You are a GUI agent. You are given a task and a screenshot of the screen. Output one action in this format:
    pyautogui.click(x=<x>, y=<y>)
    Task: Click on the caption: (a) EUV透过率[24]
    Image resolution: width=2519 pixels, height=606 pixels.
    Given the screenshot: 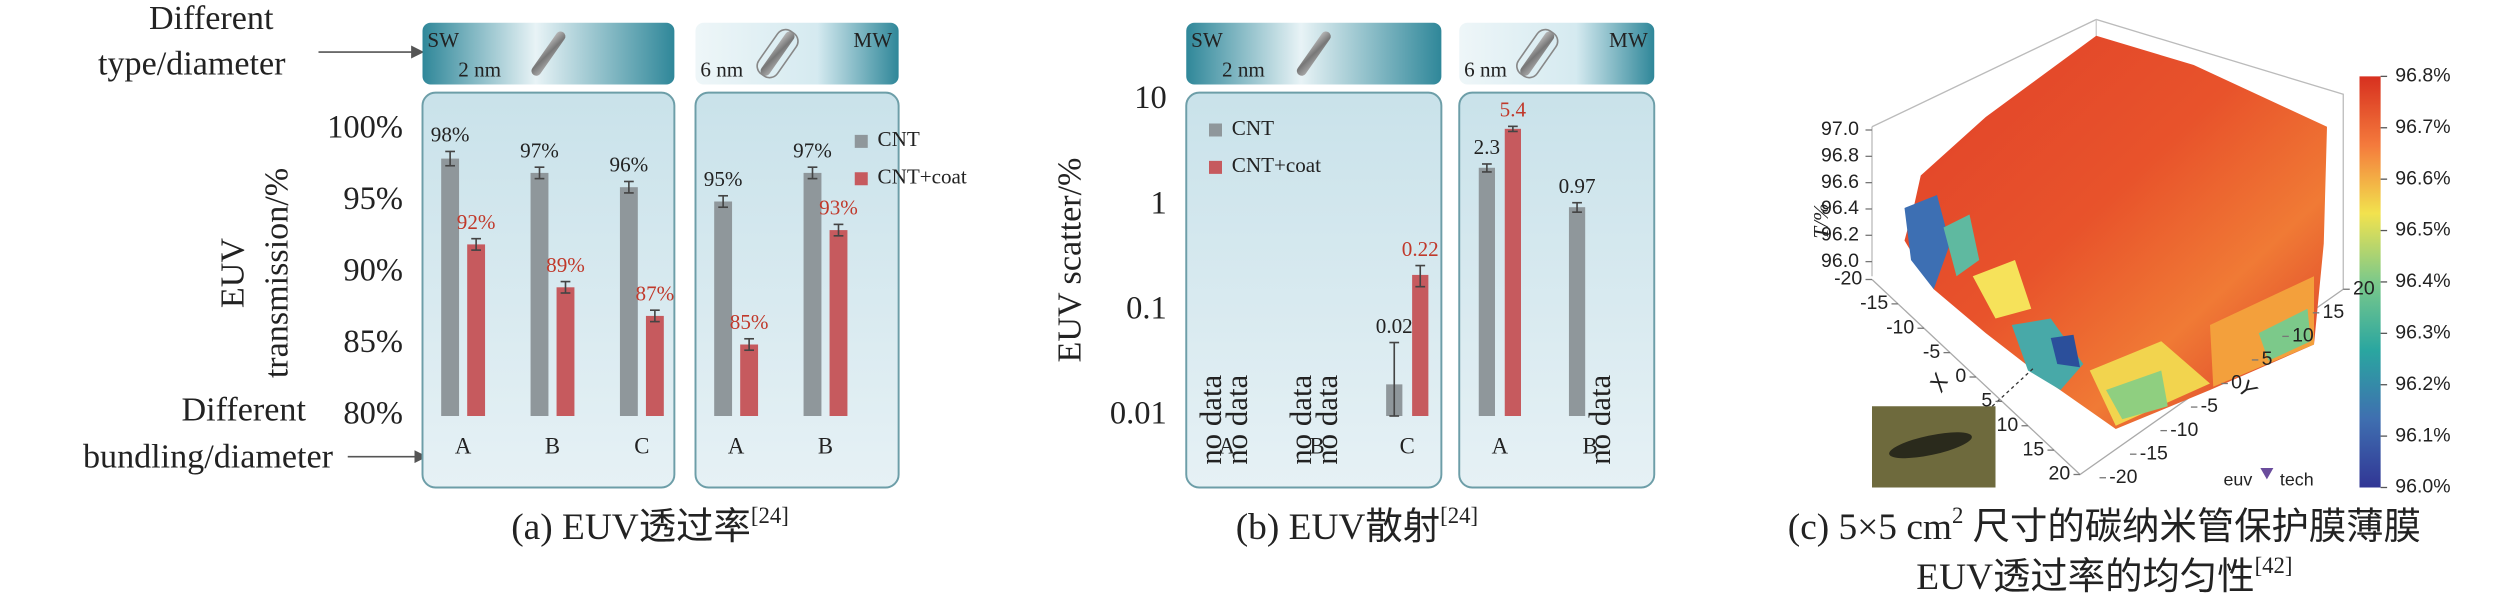 What is the action you would take?
    pyautogui.click(x=650, y=524)
    